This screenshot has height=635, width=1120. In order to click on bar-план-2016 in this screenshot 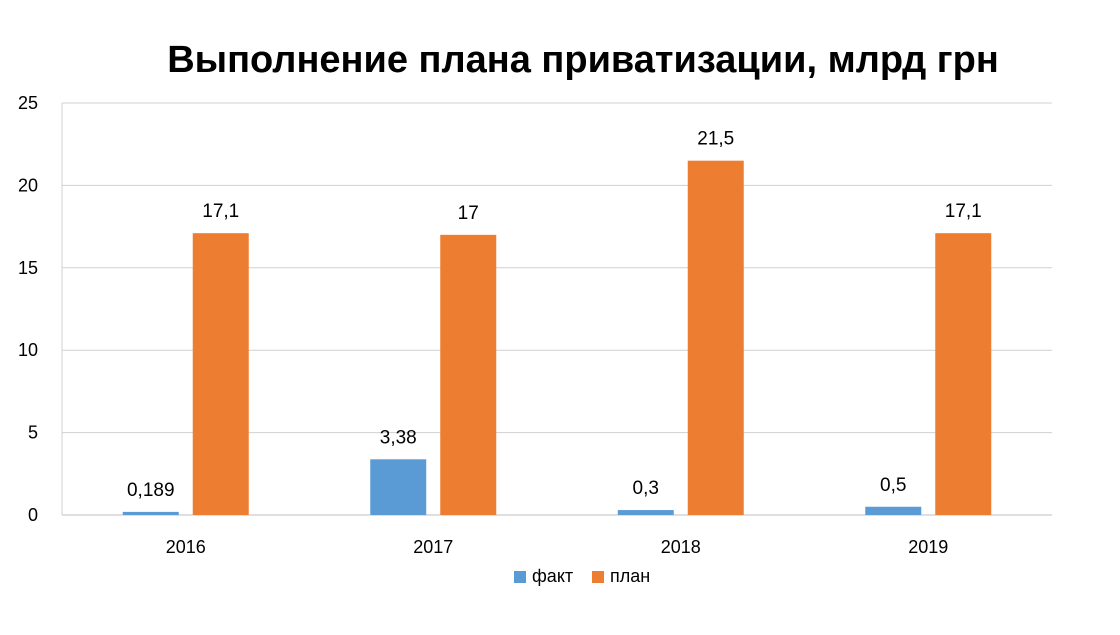, I will do `click(220, 374)`.